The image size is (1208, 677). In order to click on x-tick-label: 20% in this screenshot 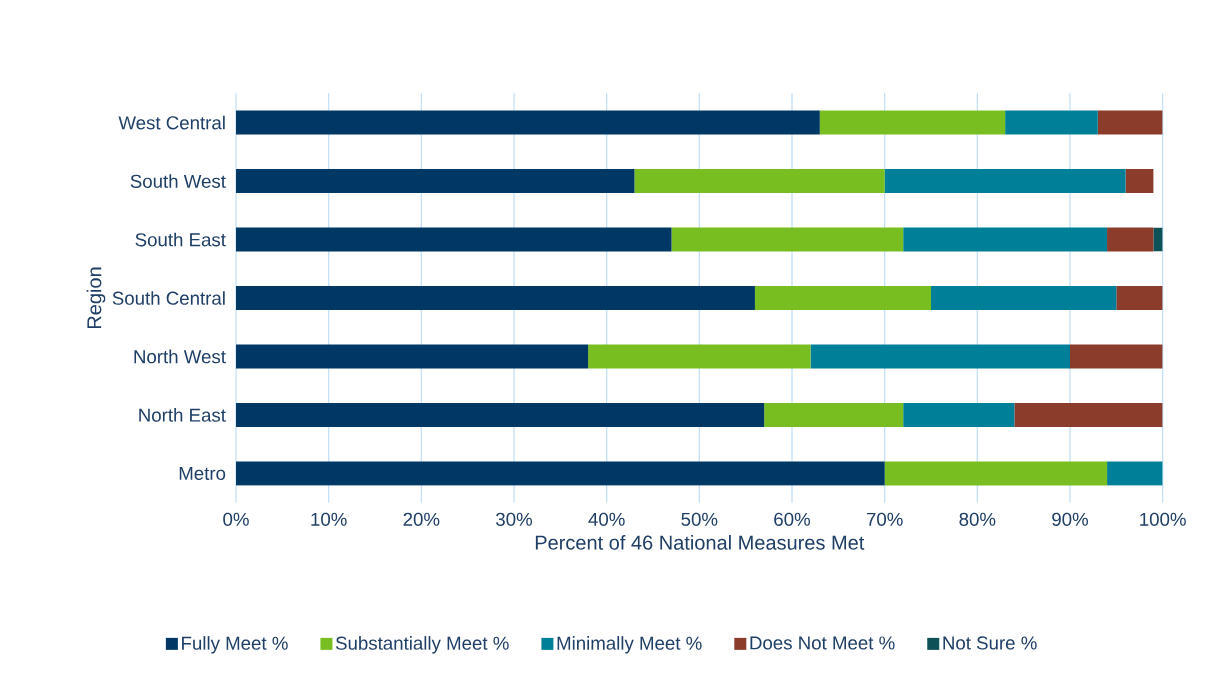, I will do `click(421, 519)`.